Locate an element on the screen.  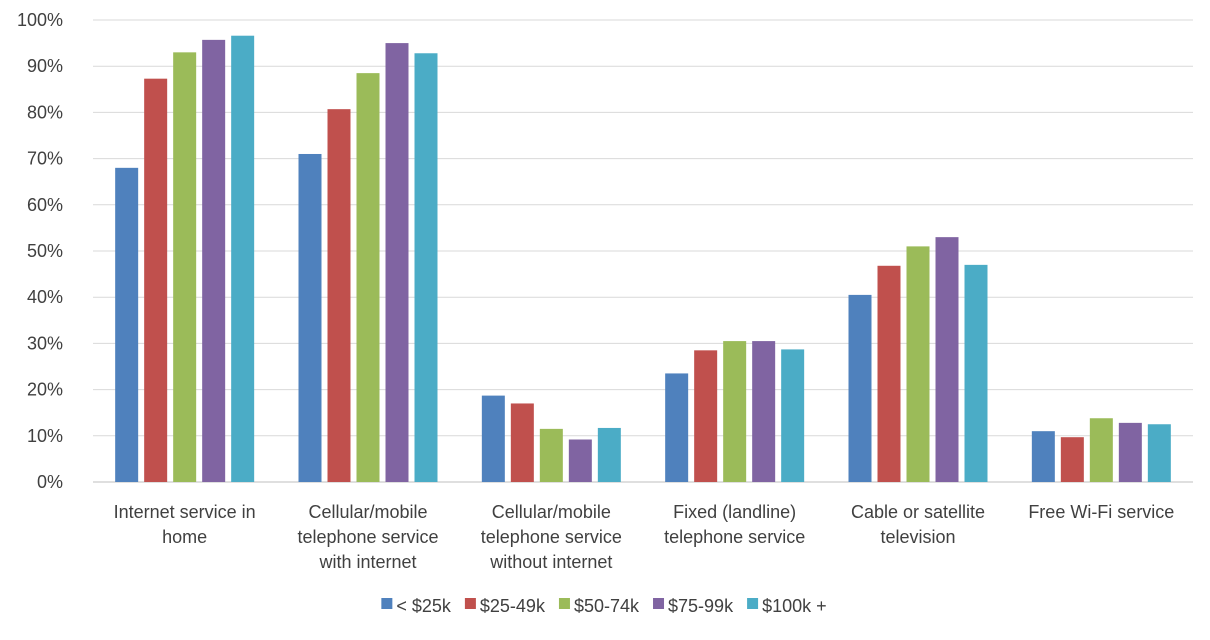
legend-label: $75-99k is located at coordinates (701, 606).